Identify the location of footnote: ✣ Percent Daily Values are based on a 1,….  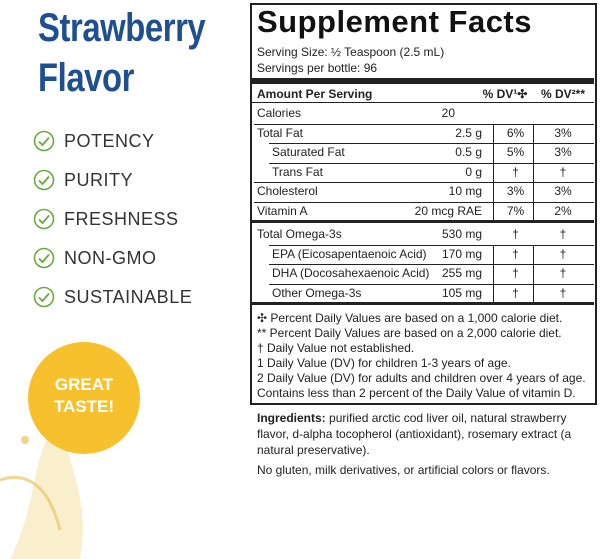
(410, 318).